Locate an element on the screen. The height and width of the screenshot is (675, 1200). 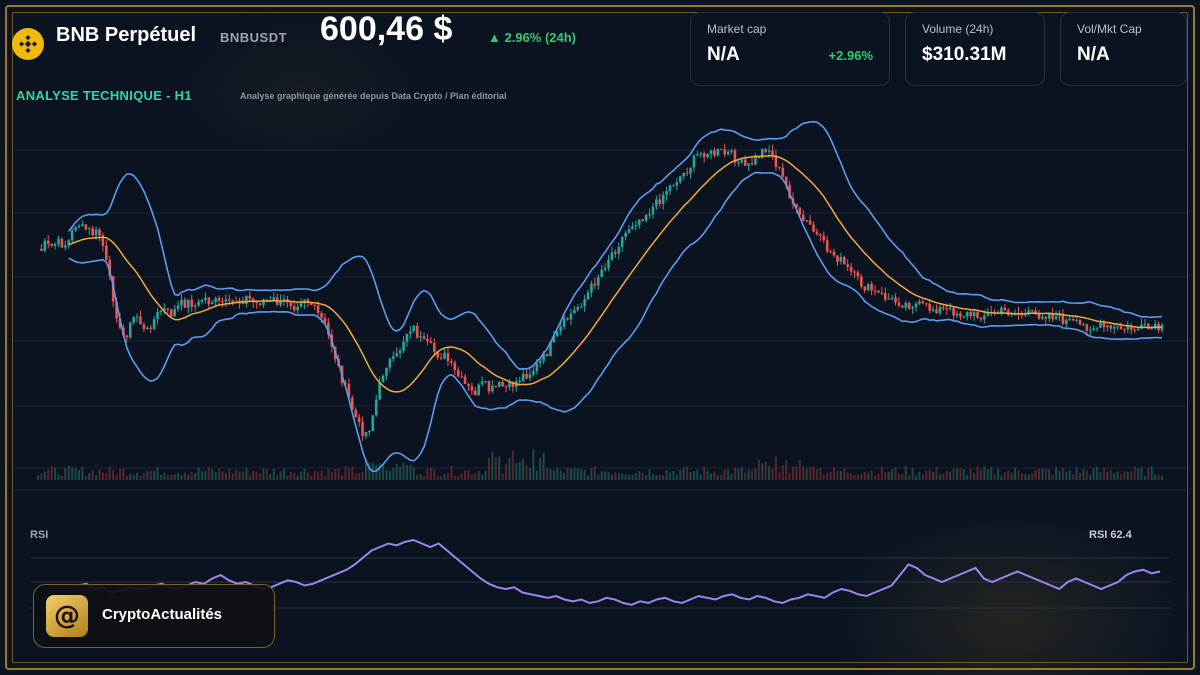
brand-badge: @ CryptoActualités is located at coordinates (154, 616).